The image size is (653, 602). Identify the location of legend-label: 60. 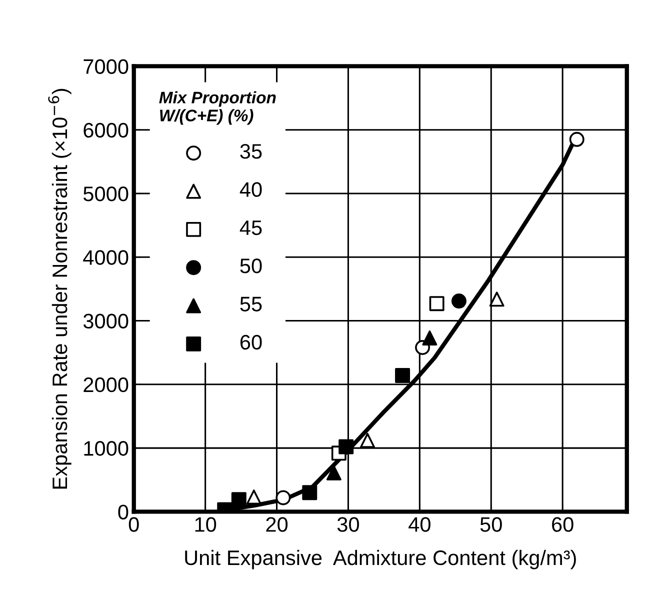
(251, 342).